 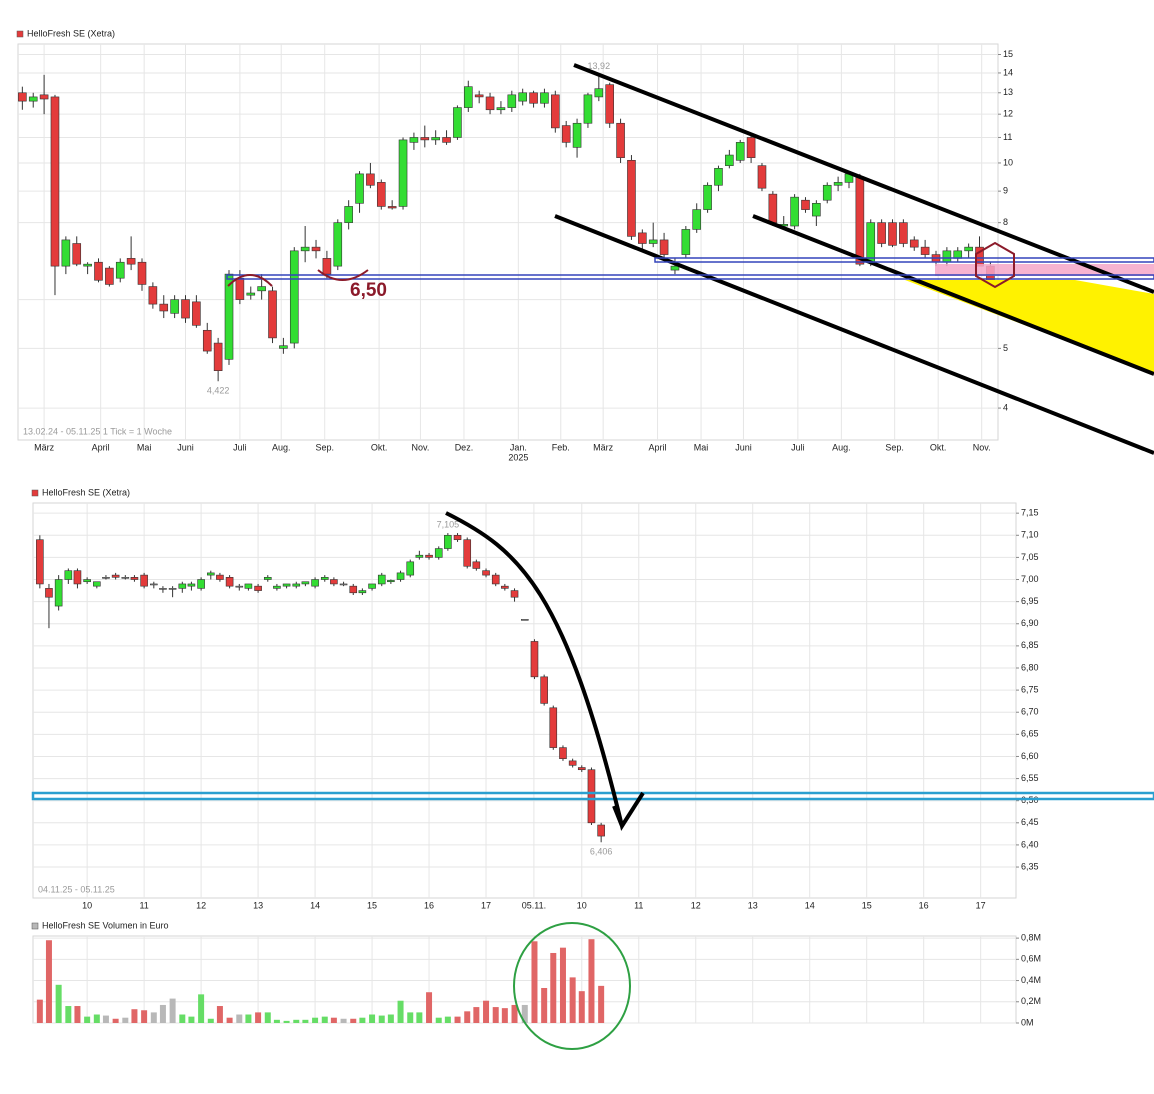 What do you see at coordinates (1005, 348) in the screenshot?
I see `y-tick-label: 5` at bounding box center [1005, 348].